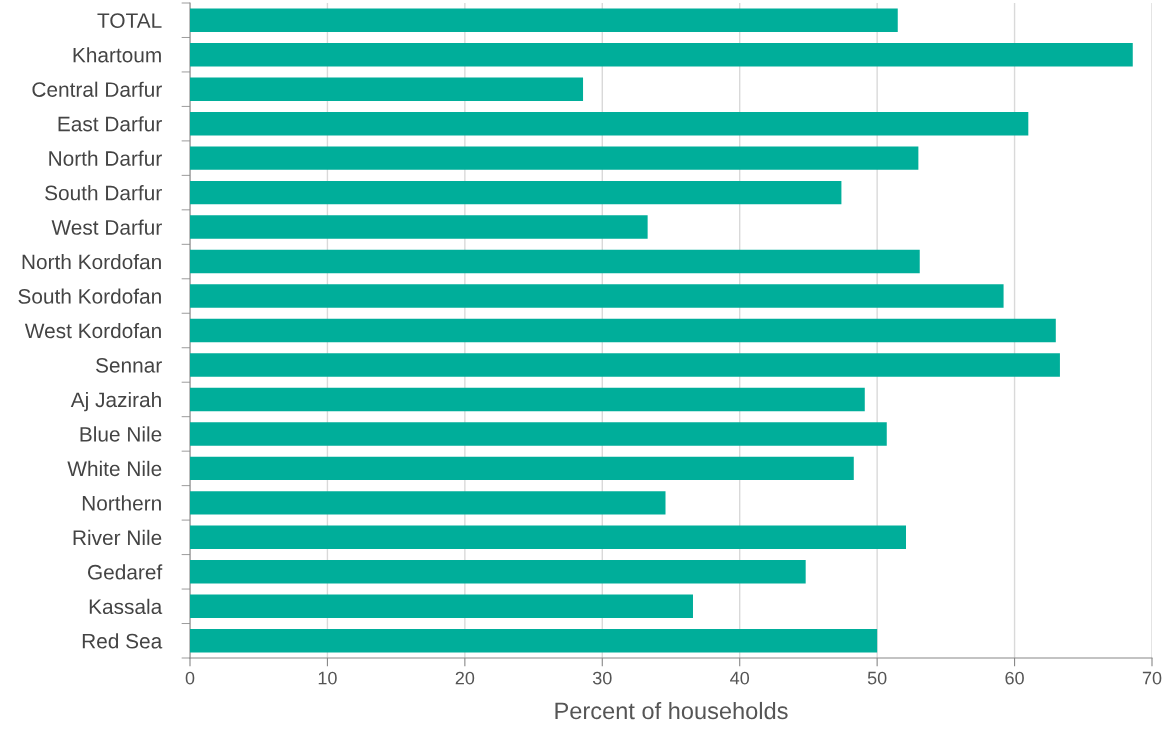  I want to click on y-tick-label: White Nile, so click(114, 468).